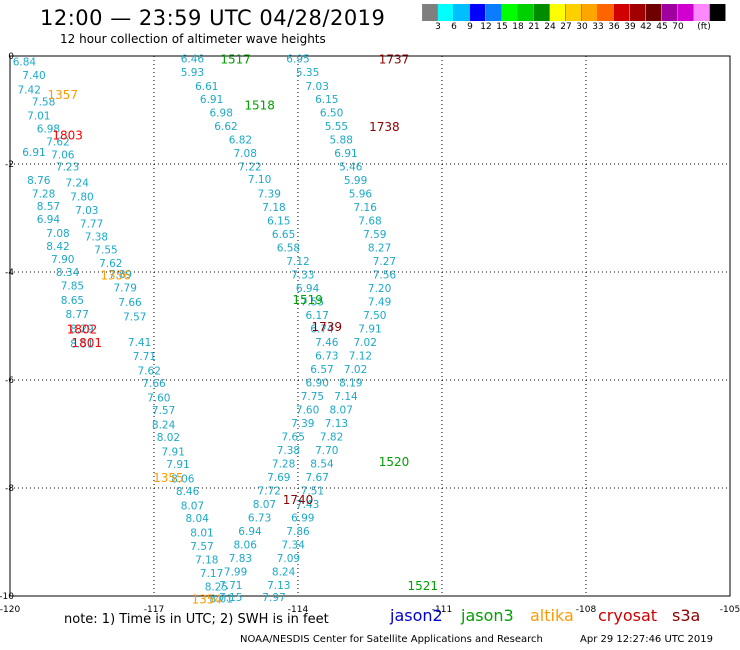  What do you see at coordinates (317, 478) in the screenshot?
I see `swh-value: 7.67` at bounding box center [317, 478].